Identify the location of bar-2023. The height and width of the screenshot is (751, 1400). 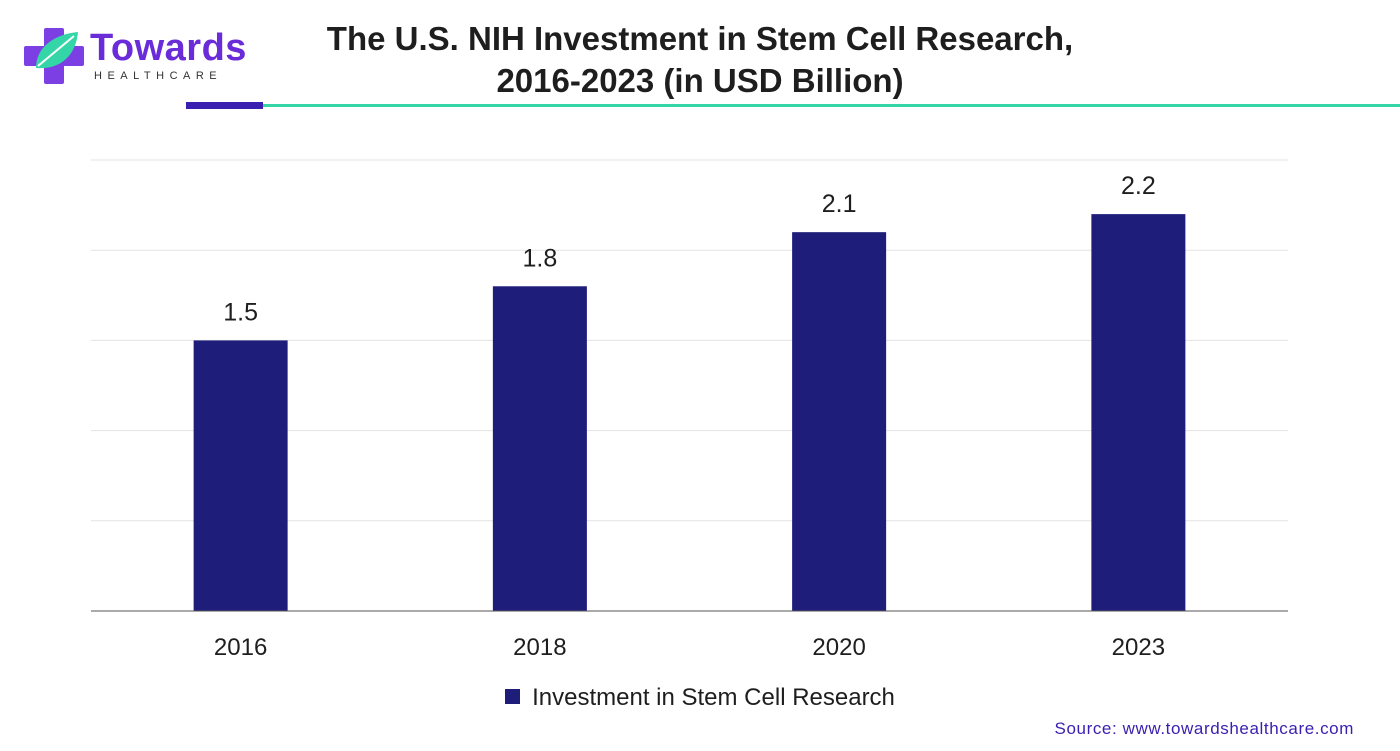
(1138, 412).